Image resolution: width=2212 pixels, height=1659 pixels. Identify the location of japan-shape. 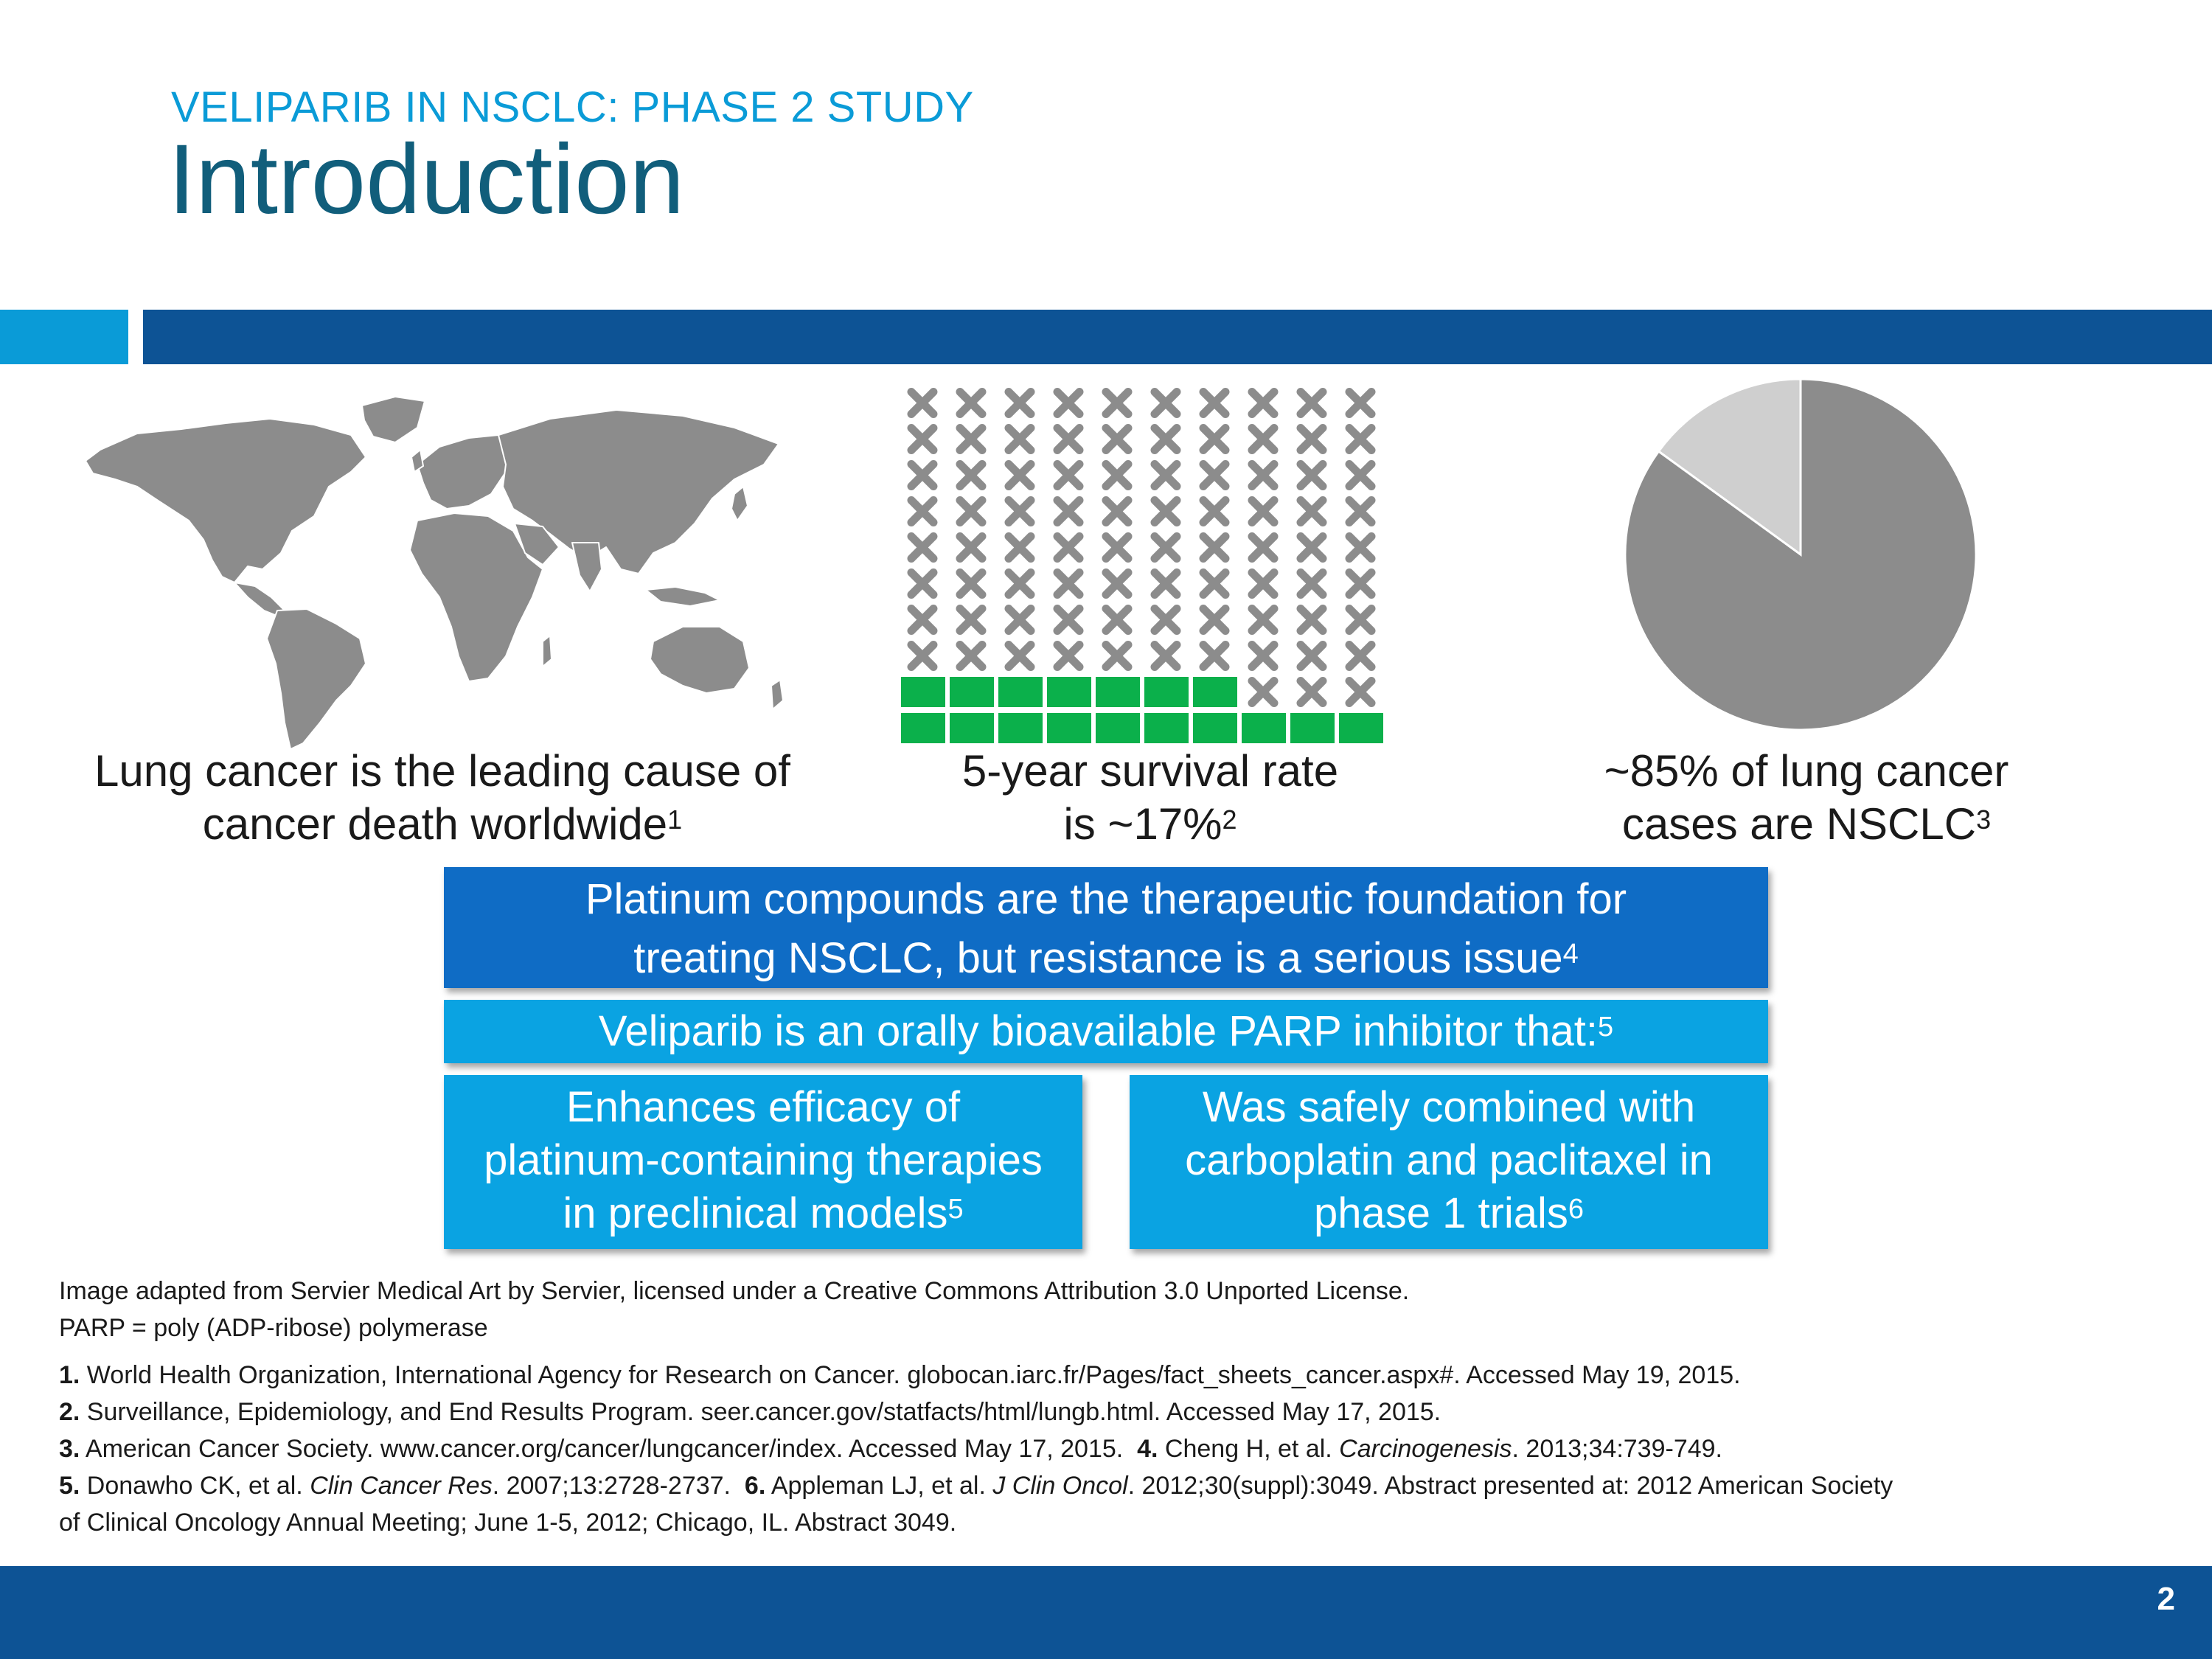
(739, 503).